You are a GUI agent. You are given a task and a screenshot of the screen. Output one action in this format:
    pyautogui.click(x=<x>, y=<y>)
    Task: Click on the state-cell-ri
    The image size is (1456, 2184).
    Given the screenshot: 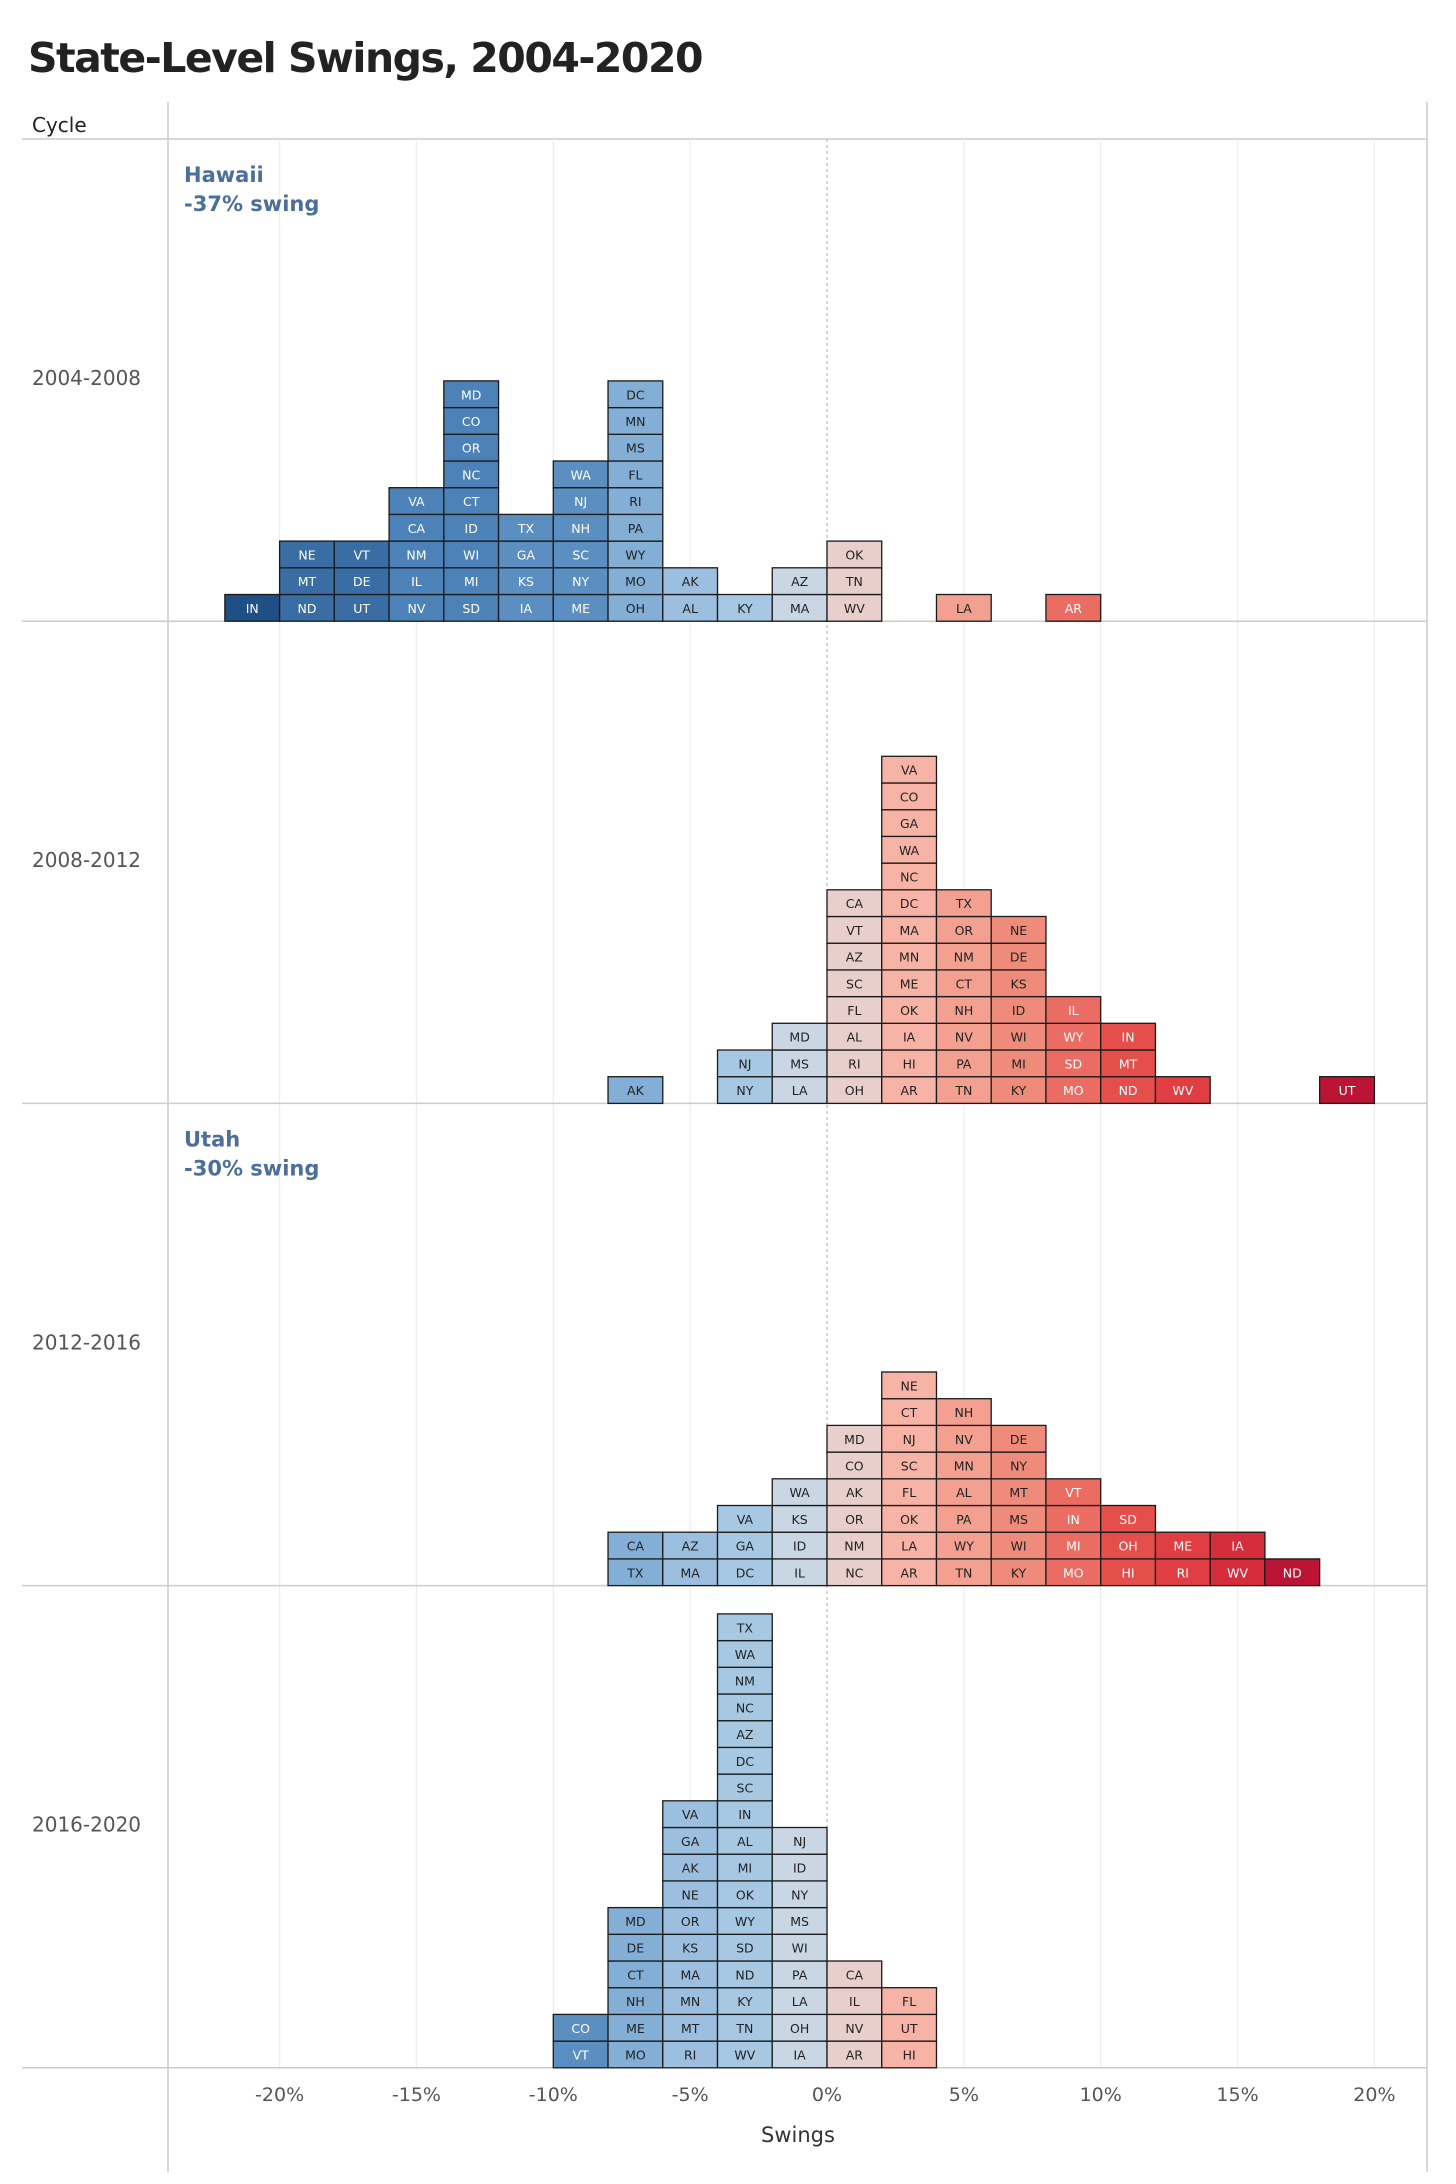 What is the action you would take?
    pyautogui.click(x=854, y=1063)
    